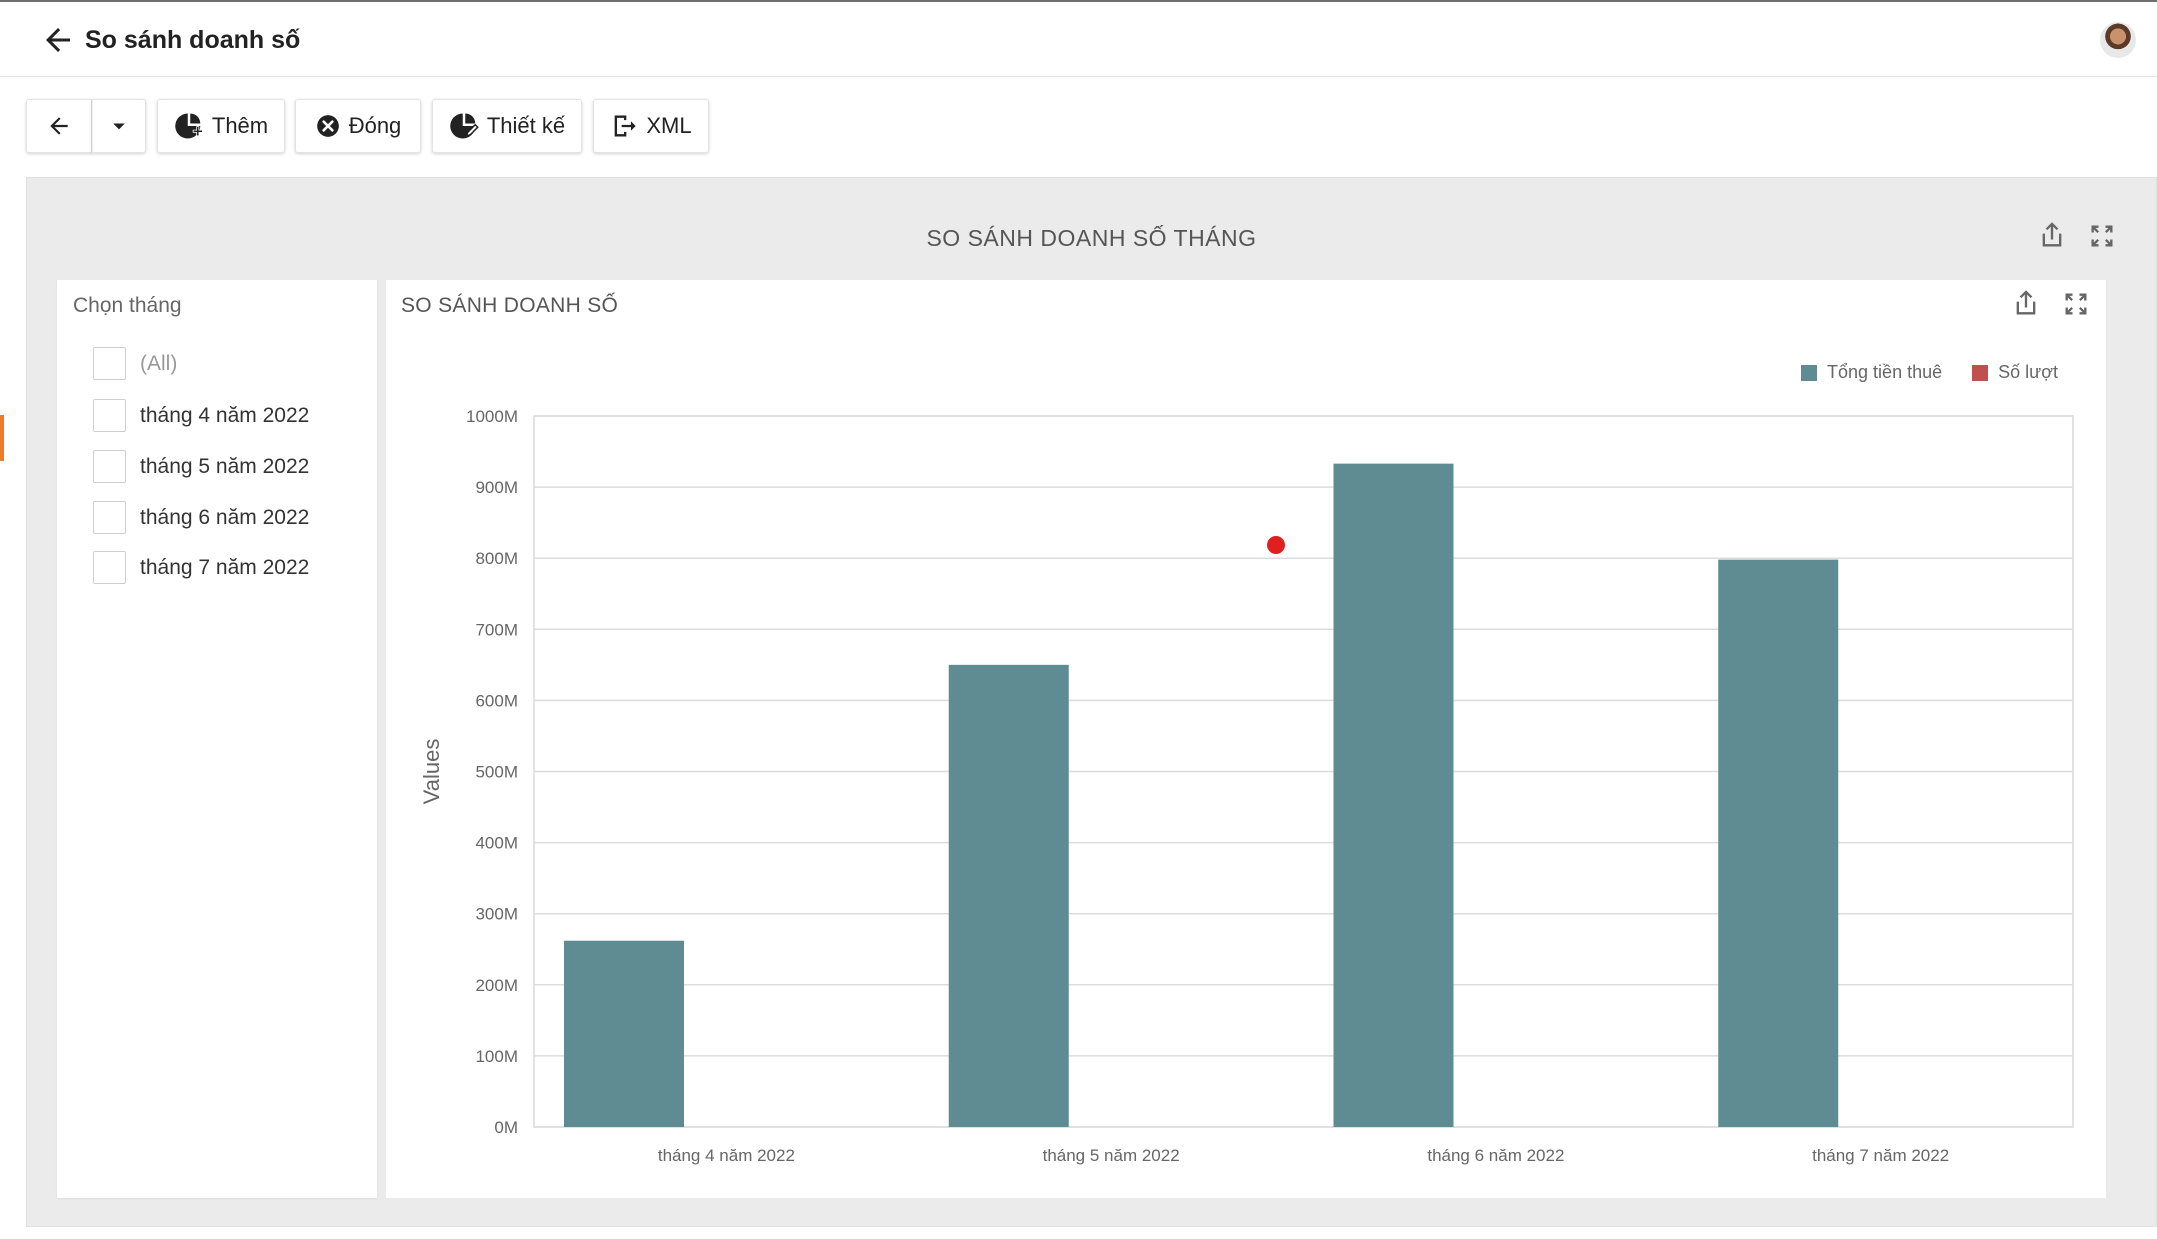 This screenshot has width=2157, height=1239. What do you see at coordinates (2, 438) in the screenshot?
I see `left-accent-bar` at bounding box center [2, 438].